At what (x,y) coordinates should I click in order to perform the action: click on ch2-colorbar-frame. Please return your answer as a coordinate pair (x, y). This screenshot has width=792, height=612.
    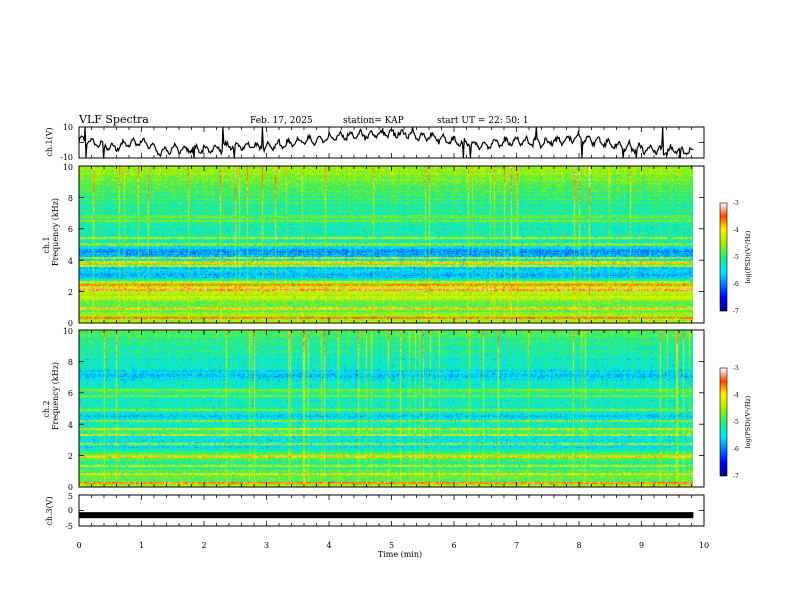
    Looking at the image, I should click on (723, 422).